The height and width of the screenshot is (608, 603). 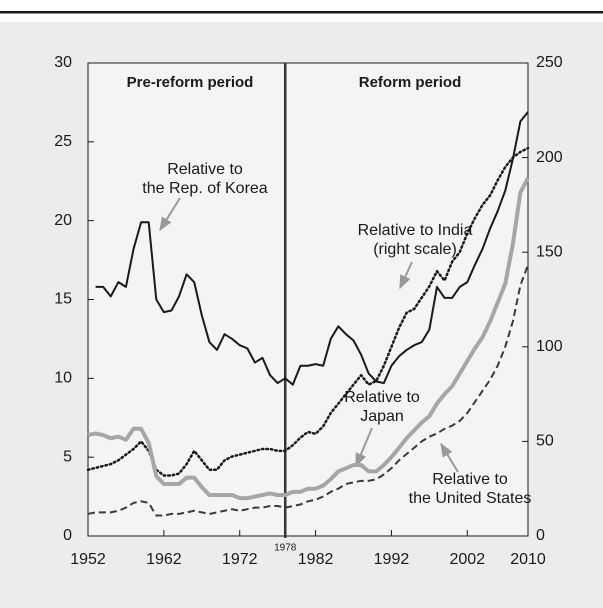 What do you see at coordinates (540, 535) in the screenshot?
I see `y2-tick-label: 0` at bounding box center [540, 535].